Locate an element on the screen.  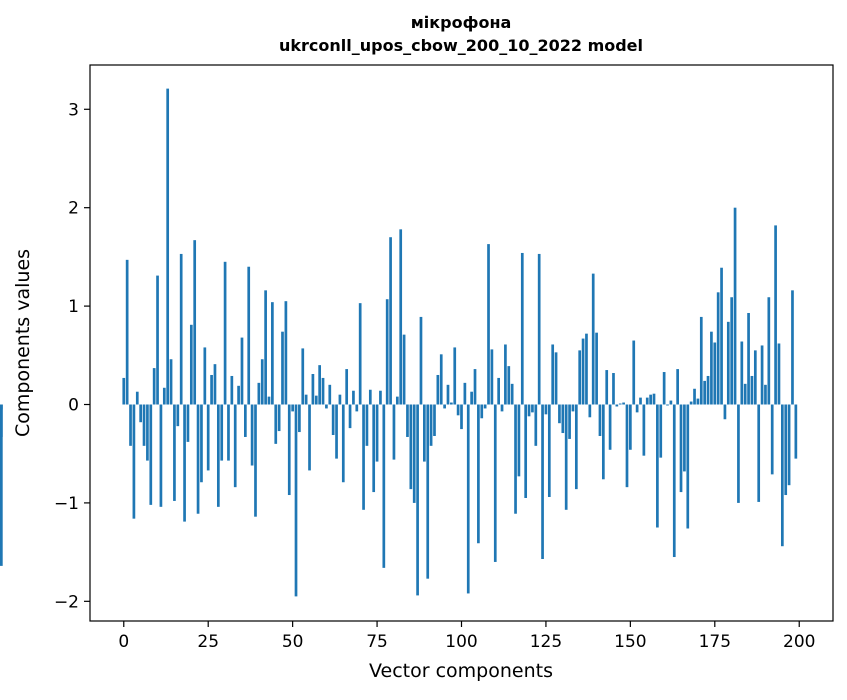
y-tick-label: 3 is located at coordinates (73, 110).